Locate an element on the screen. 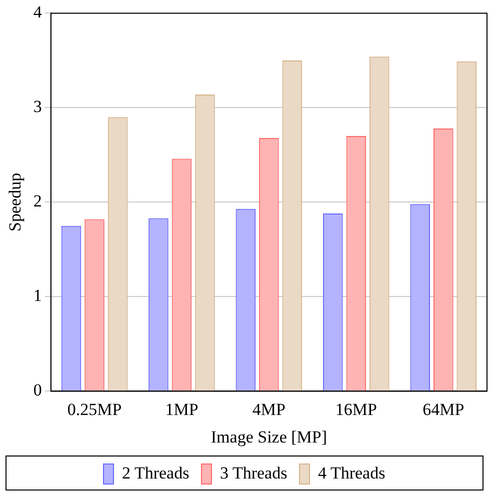  x-tick-label: 1MP is located at coordinates (181, 409).